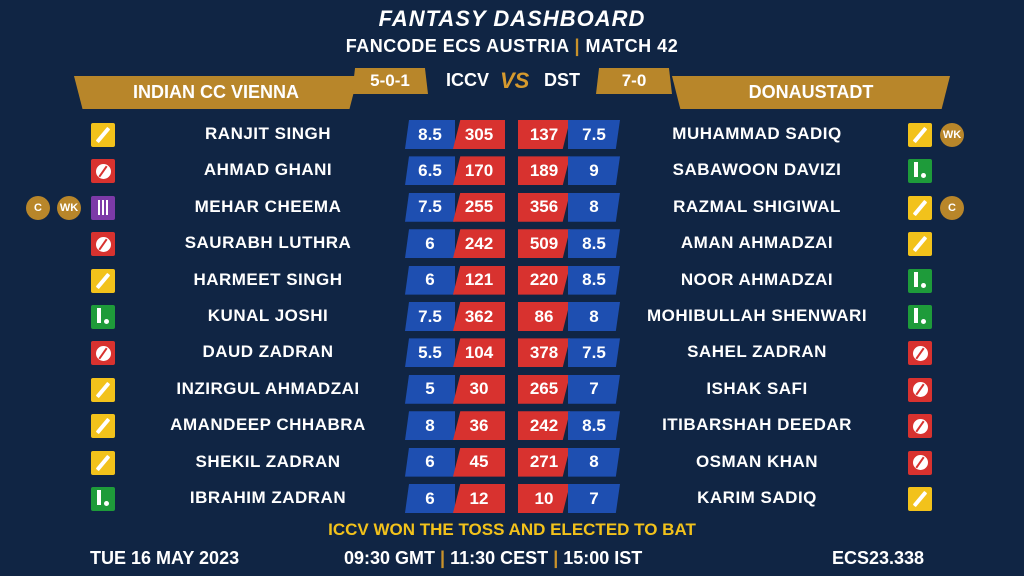  I want to click on player-name-left: SHEKIL ZADRAN, so click(268, 461).